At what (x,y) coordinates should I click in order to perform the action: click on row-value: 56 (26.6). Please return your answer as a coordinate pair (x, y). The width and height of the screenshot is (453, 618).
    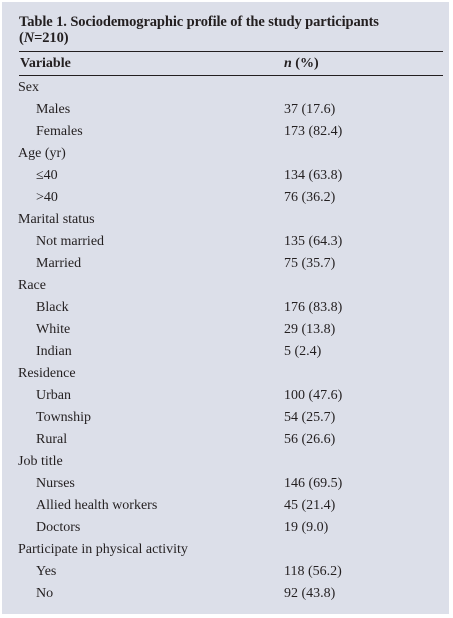
    Looking at the image, I should click on (310, 439).